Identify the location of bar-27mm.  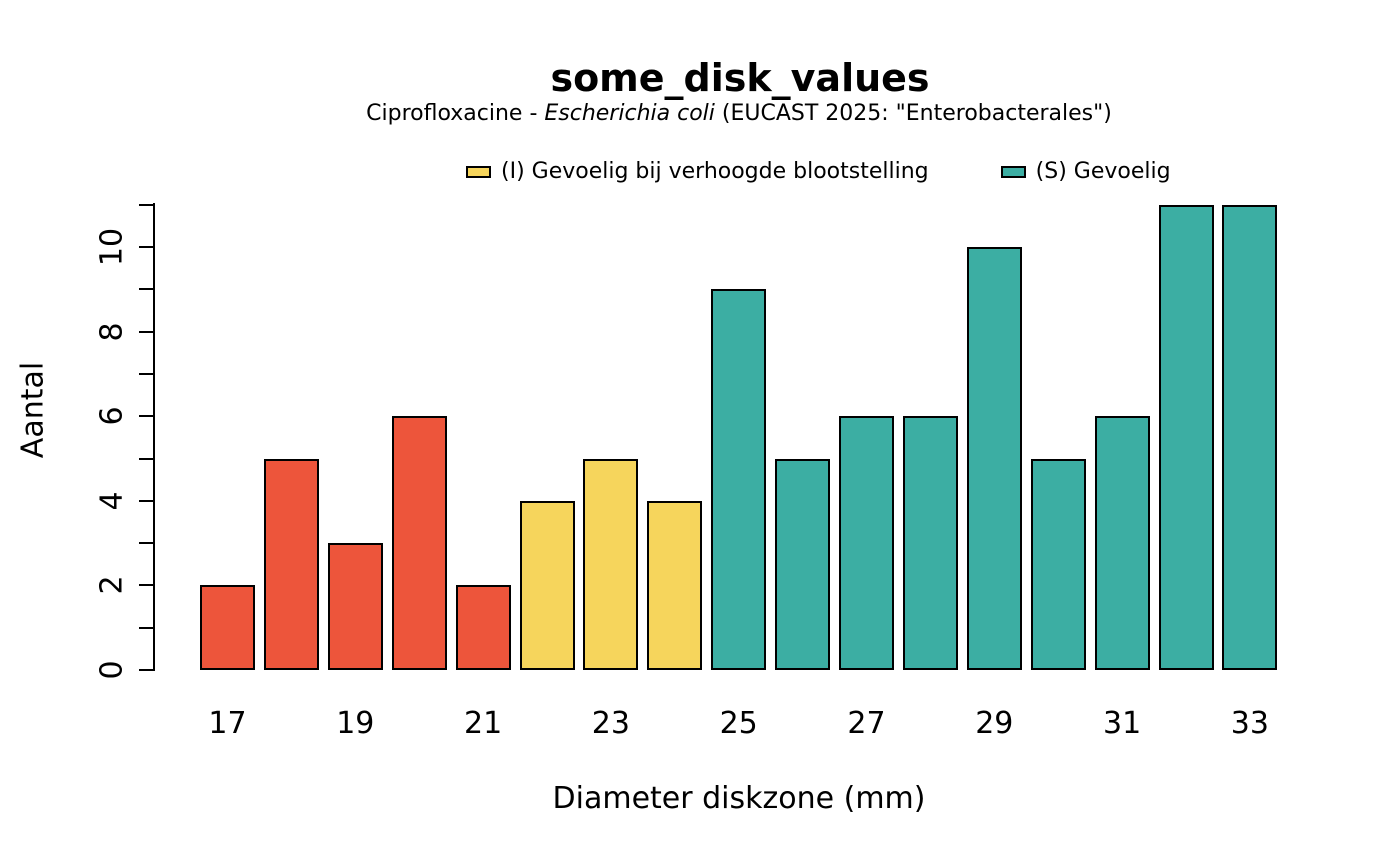
(866, 543).